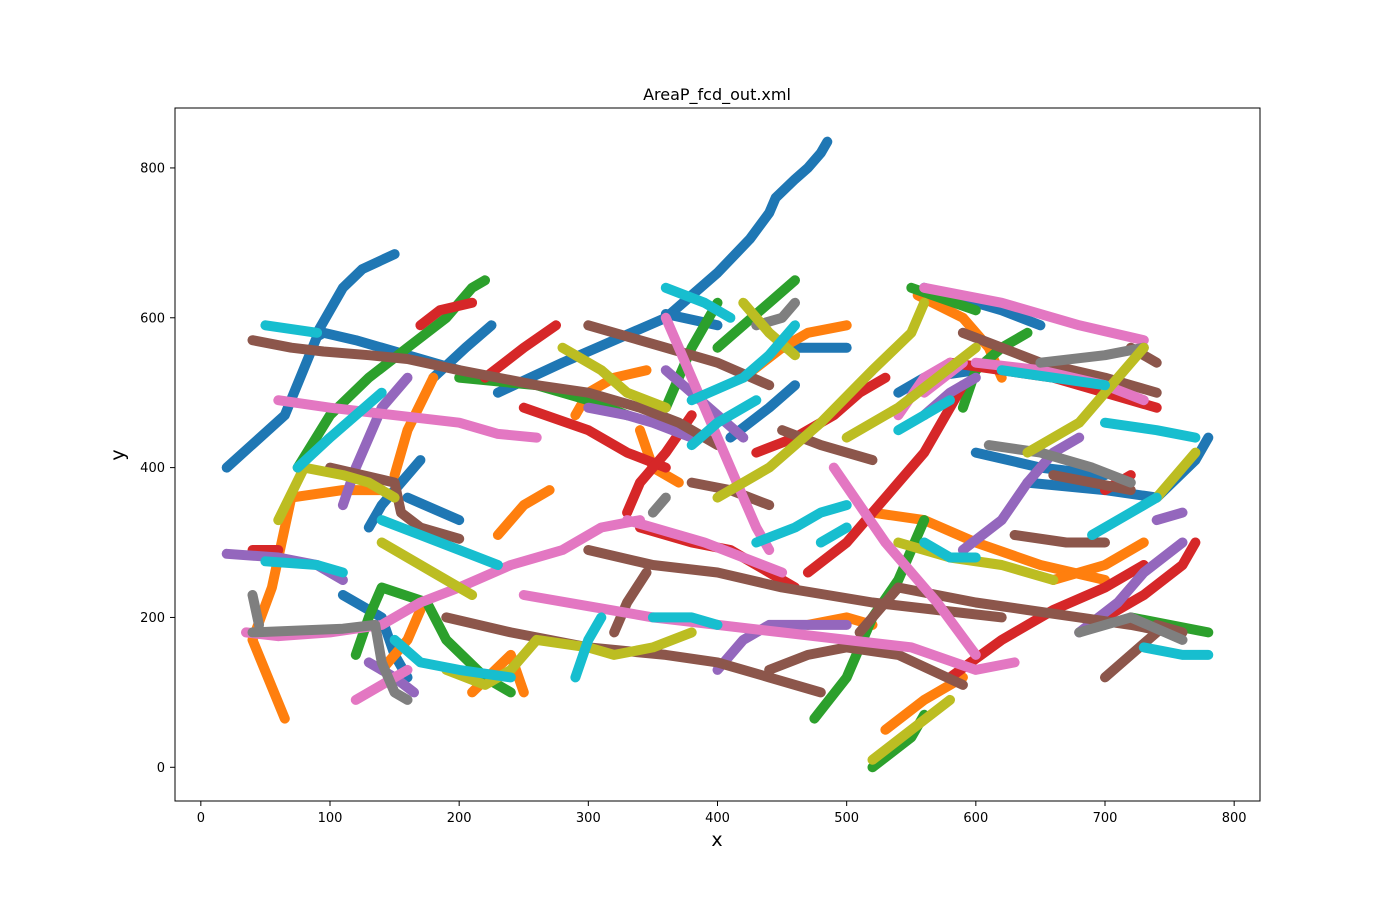 The height and width of the screenshot is (900, 1400). I want to click on x-tick-label: 400, so click(717, 818).